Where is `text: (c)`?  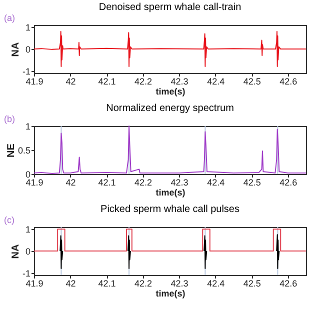 text: (c) is located at coordinates (9, 220).